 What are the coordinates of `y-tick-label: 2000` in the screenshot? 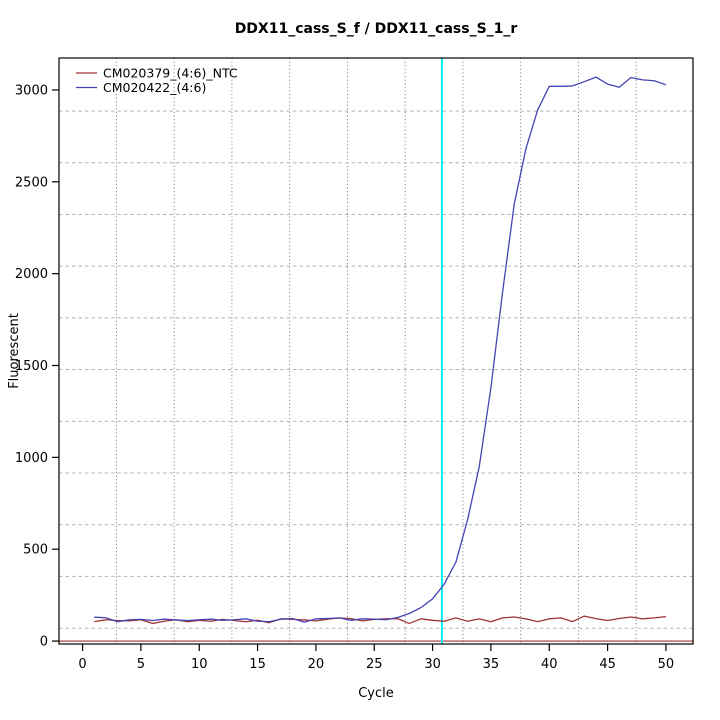 It's located at (31, 274).